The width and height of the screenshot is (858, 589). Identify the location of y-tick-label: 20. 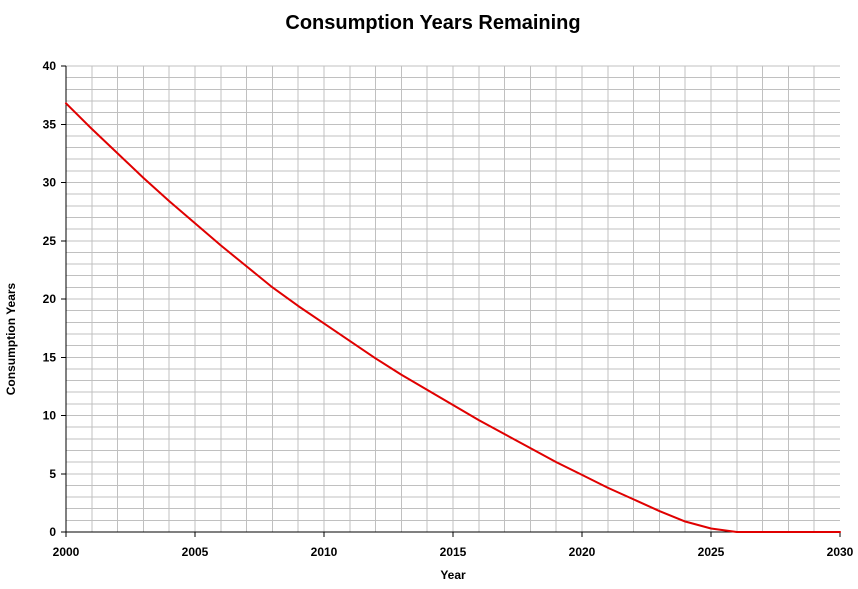
(50, 299).